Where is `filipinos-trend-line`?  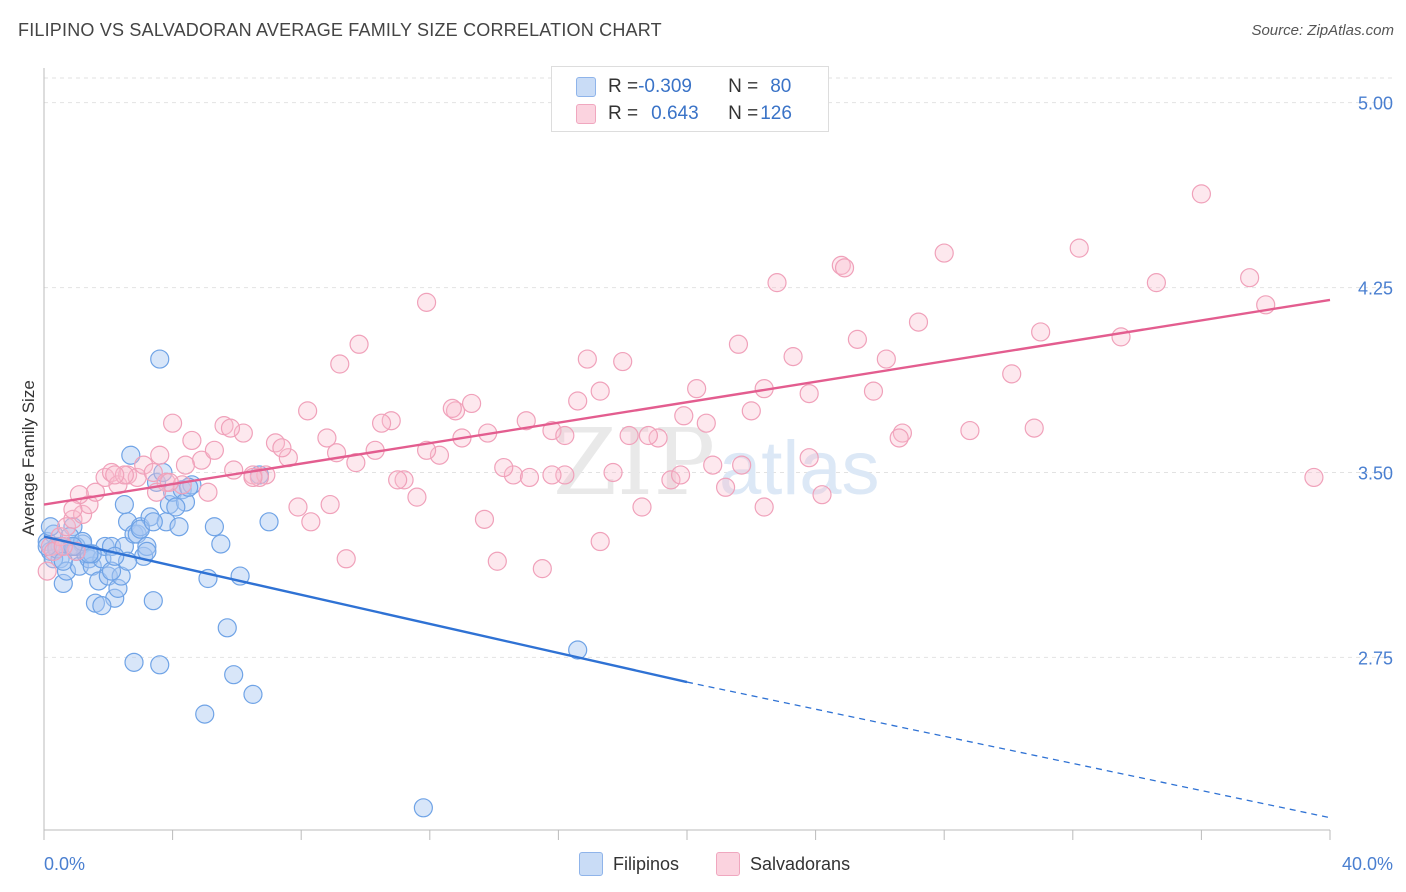
filipinos-trend-line is located at coordinates (365, 609).